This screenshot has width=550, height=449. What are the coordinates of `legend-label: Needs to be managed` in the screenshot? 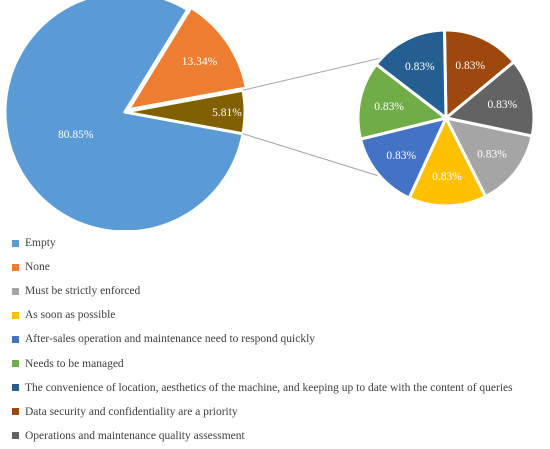 It's located at (74, 363).